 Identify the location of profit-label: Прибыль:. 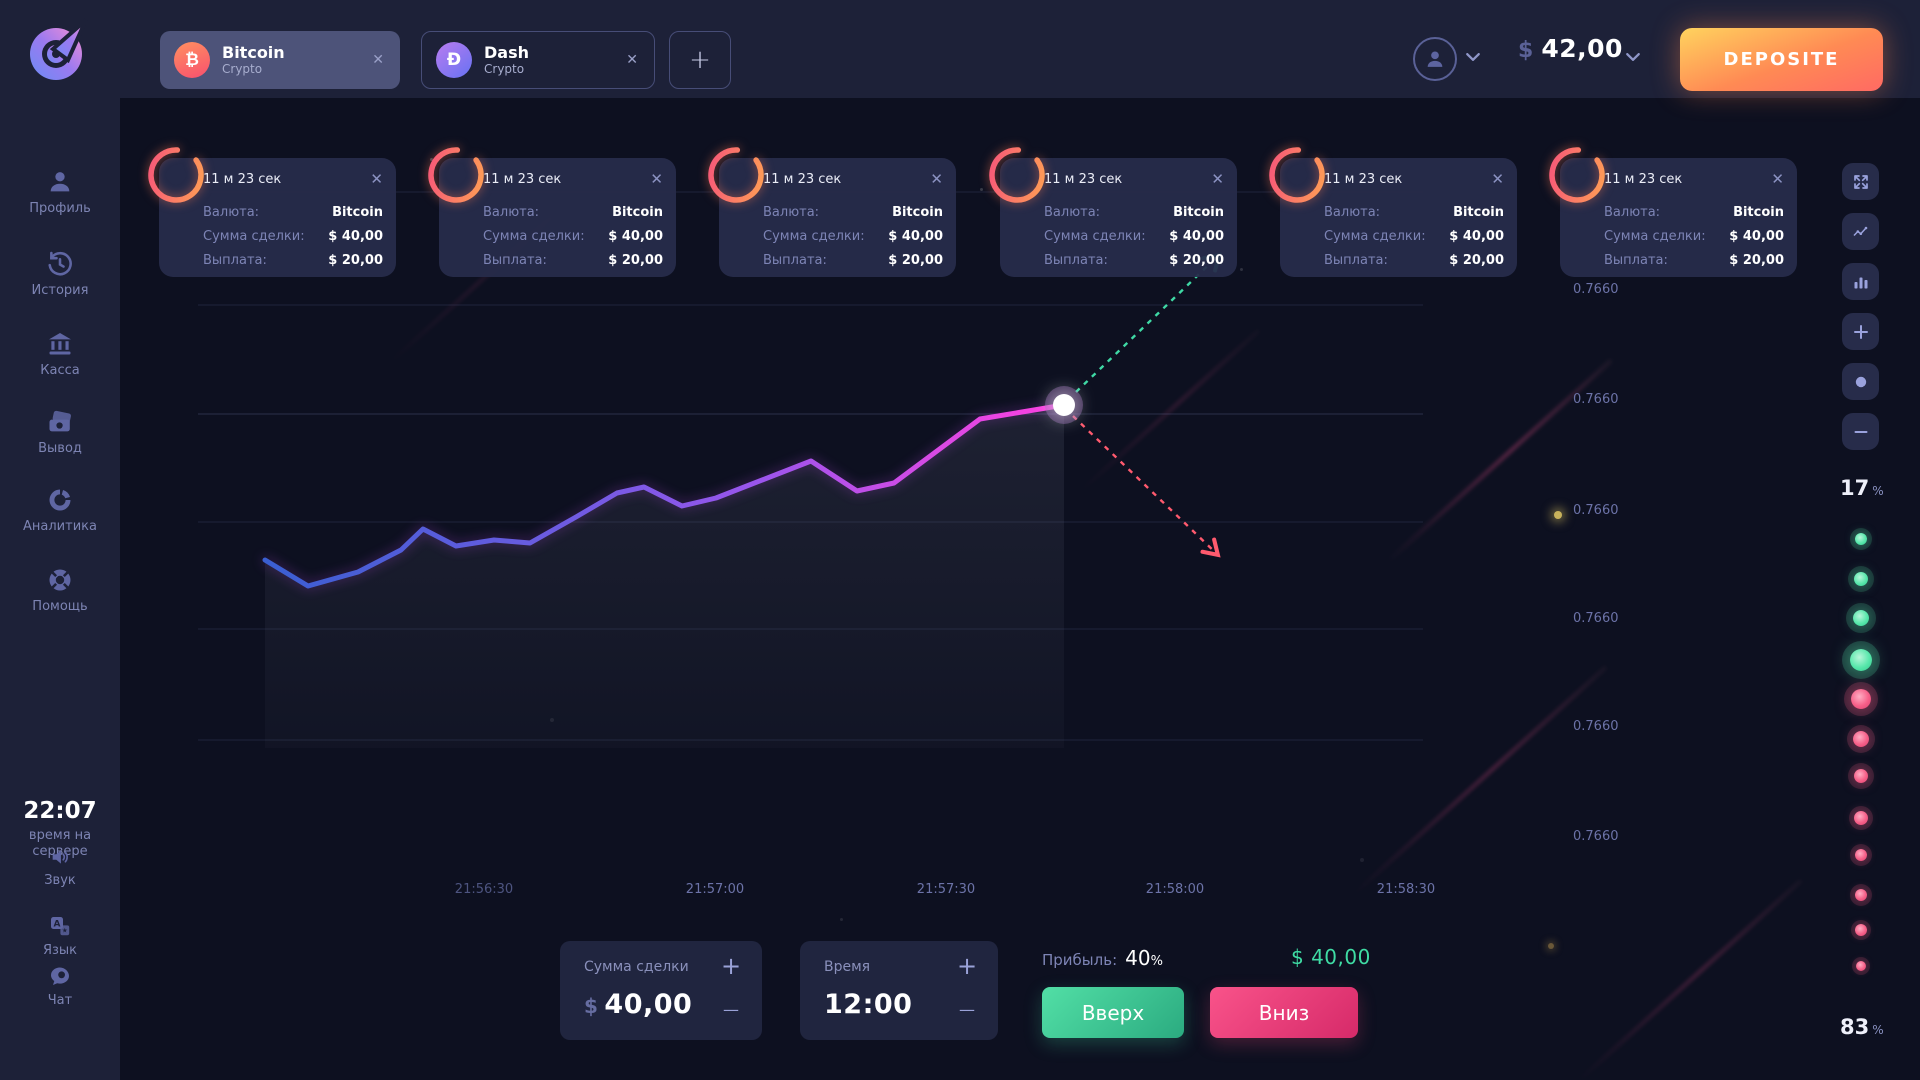
(1080, 960).